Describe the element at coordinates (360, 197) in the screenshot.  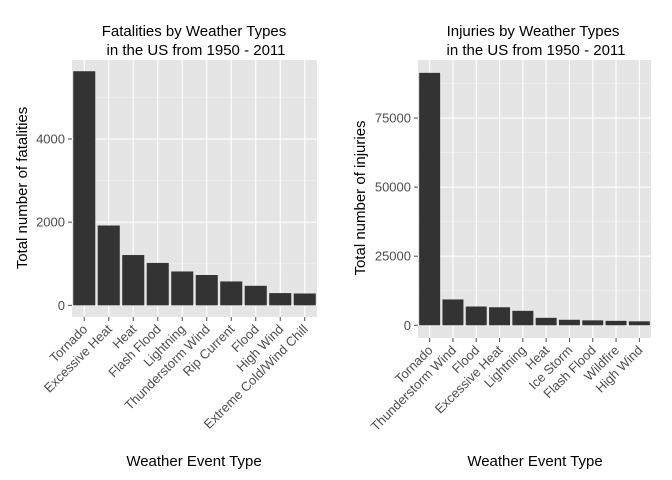
I see `injuries-y-axis-title: Total number of injuries` at that location.